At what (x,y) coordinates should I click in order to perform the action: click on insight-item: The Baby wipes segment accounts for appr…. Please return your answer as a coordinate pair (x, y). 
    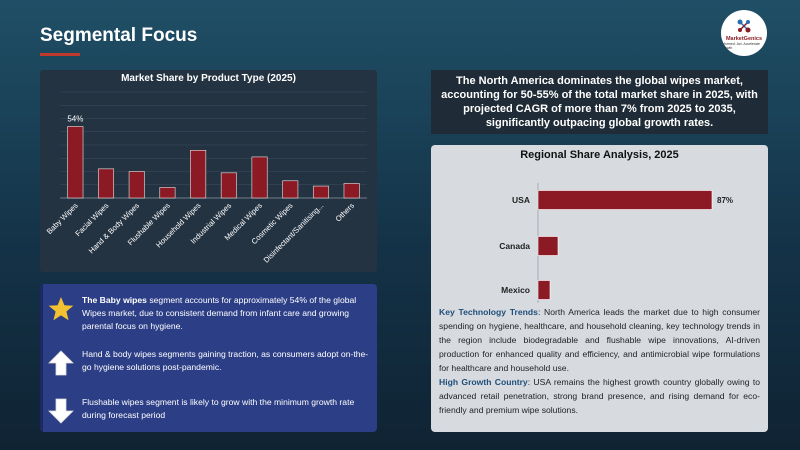
    Looking at the image, I should click on (208, 313).